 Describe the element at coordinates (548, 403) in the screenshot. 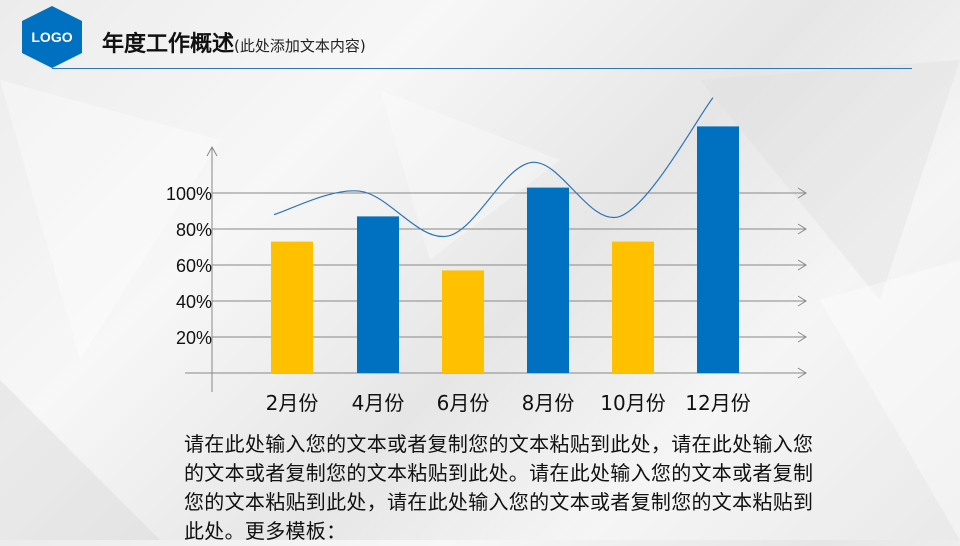

I see `x-tick-label: 8月份` at that location.